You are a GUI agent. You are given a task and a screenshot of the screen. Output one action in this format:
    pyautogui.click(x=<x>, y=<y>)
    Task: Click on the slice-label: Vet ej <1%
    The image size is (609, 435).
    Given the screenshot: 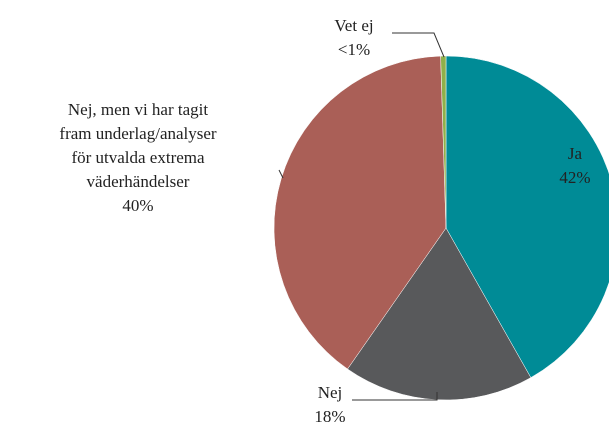 What is the action you would take?
    pyautogui.click(x=353, y=38)
    